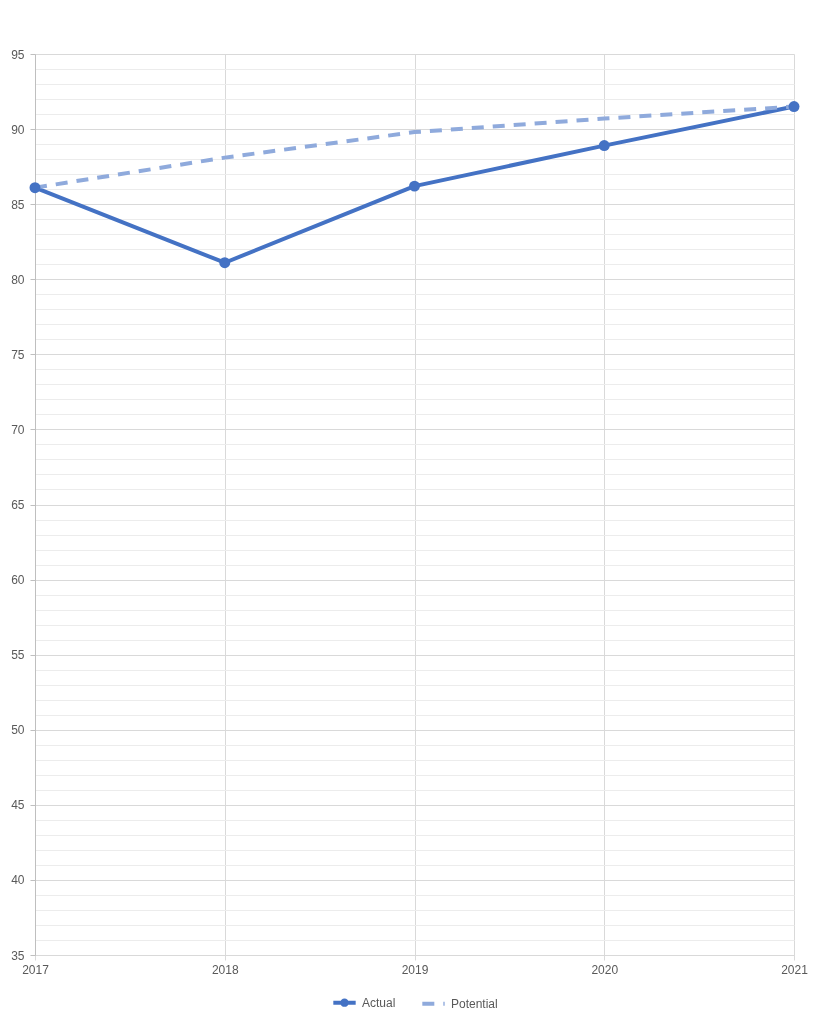 The width and height of the screenshot is (823, 1024). What do you see at coordinates (18, 204) in the screenshot?
I see `y-tick-label: 85` at bounding box center [18, 204].